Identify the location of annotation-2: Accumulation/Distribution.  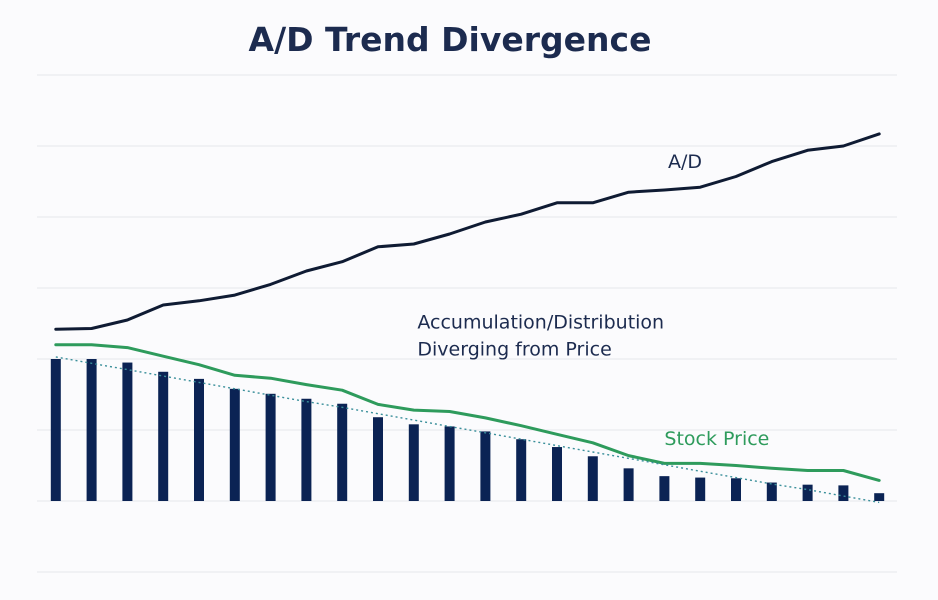
(540, 322).